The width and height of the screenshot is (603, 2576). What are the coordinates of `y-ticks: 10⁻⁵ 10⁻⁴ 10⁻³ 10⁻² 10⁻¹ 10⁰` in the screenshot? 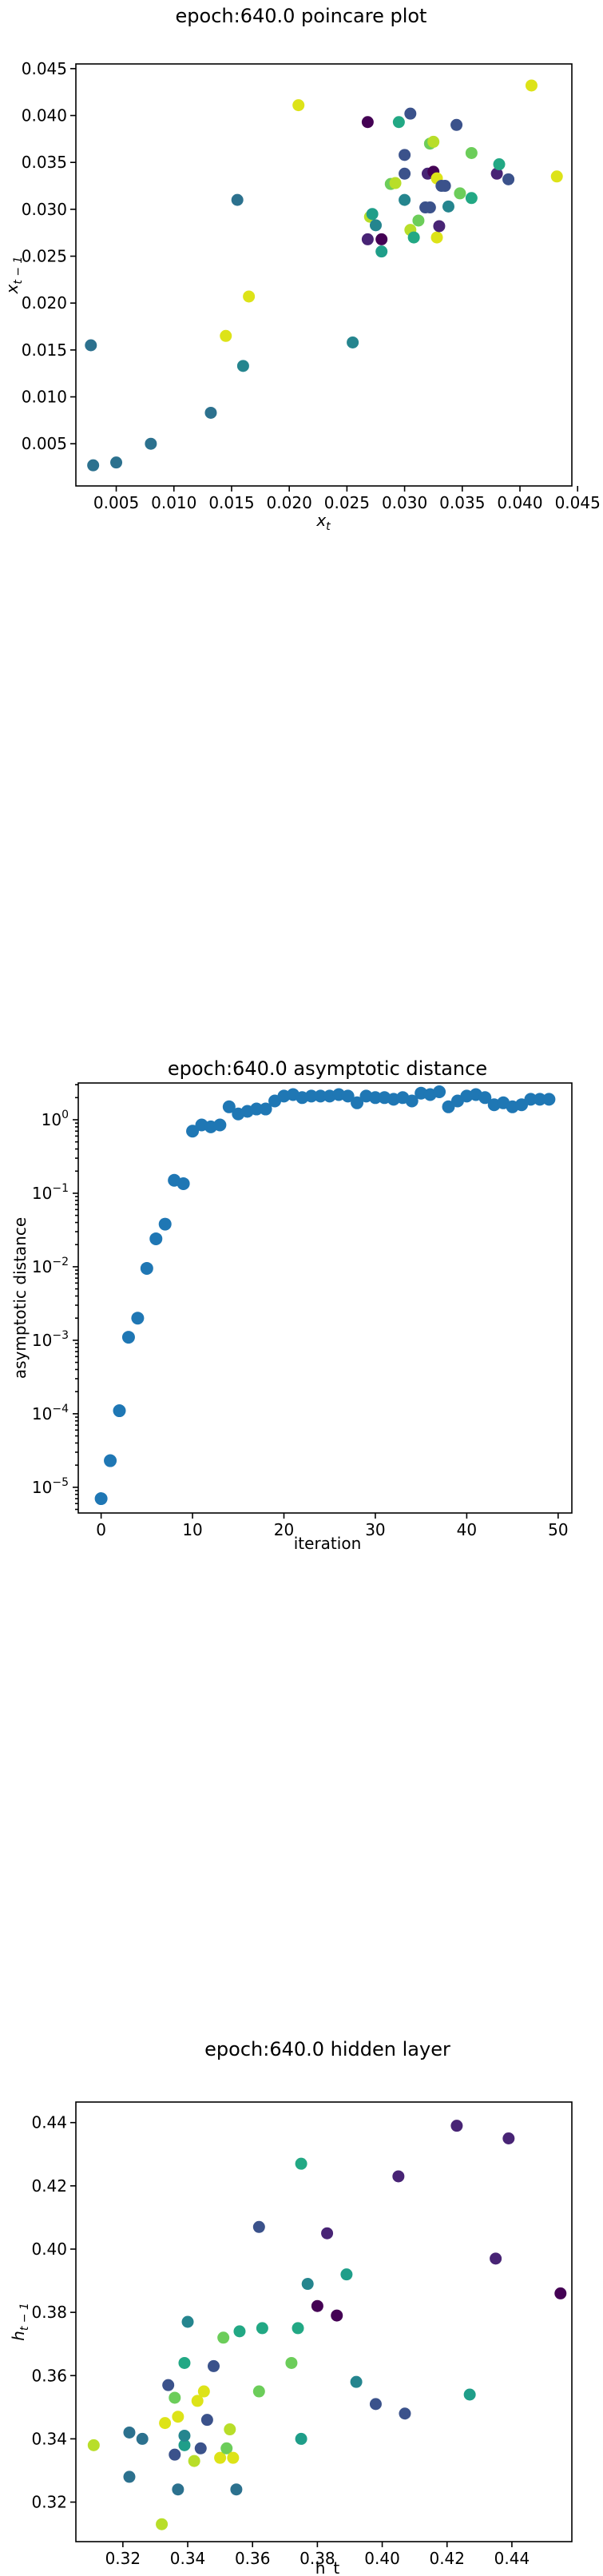 It's located at (55, 1297).